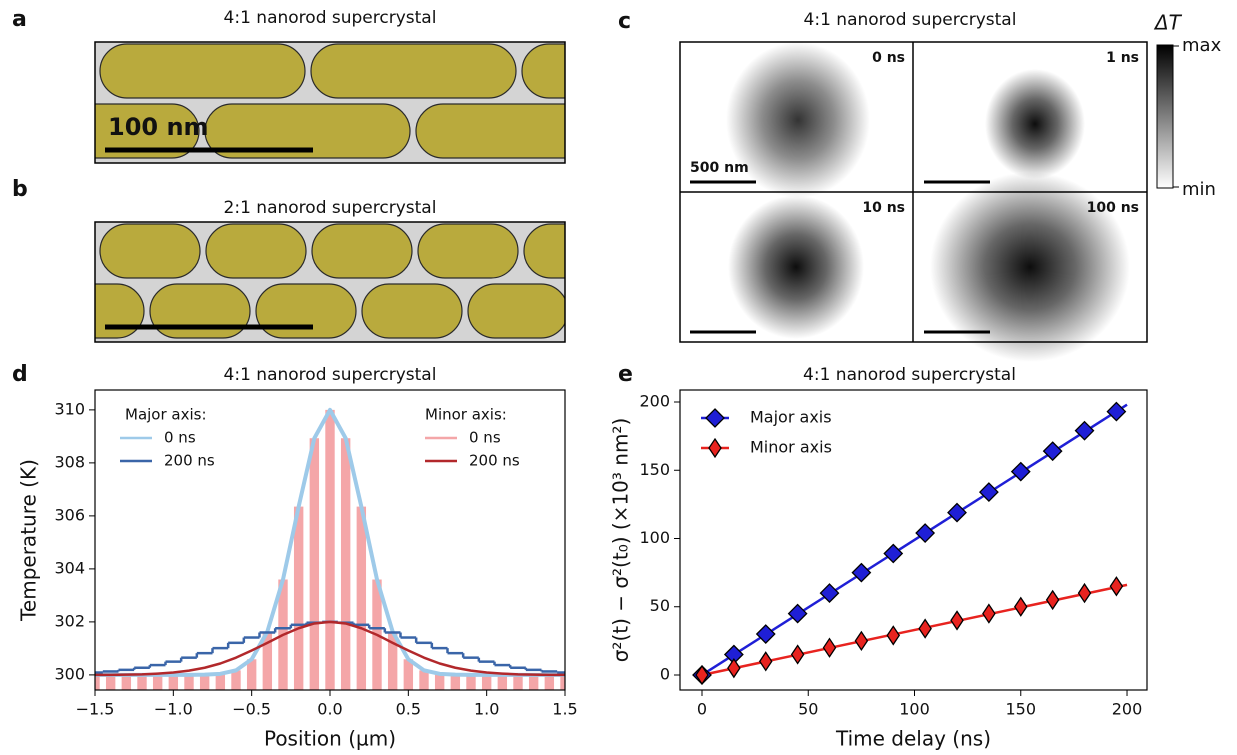 The width and height of the screenshot is (1237, 755). Describe the element at coordinates (808, 709) in the screenshot. I see `x-tick-label: 50` at that location.